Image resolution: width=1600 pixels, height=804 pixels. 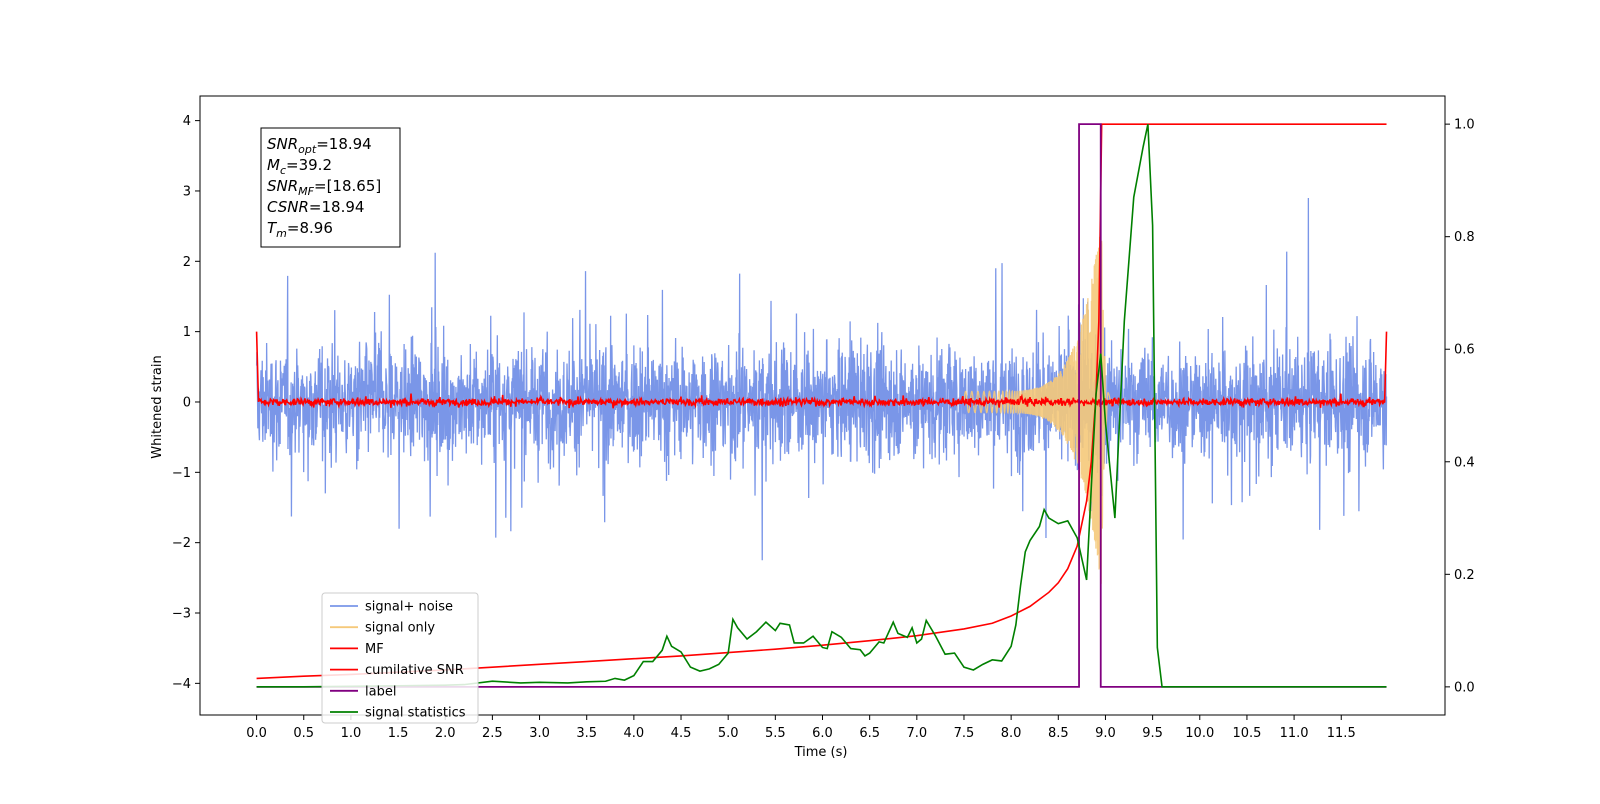 I want to click on y-tick-label-left: 0, so click(x=187, y=402).